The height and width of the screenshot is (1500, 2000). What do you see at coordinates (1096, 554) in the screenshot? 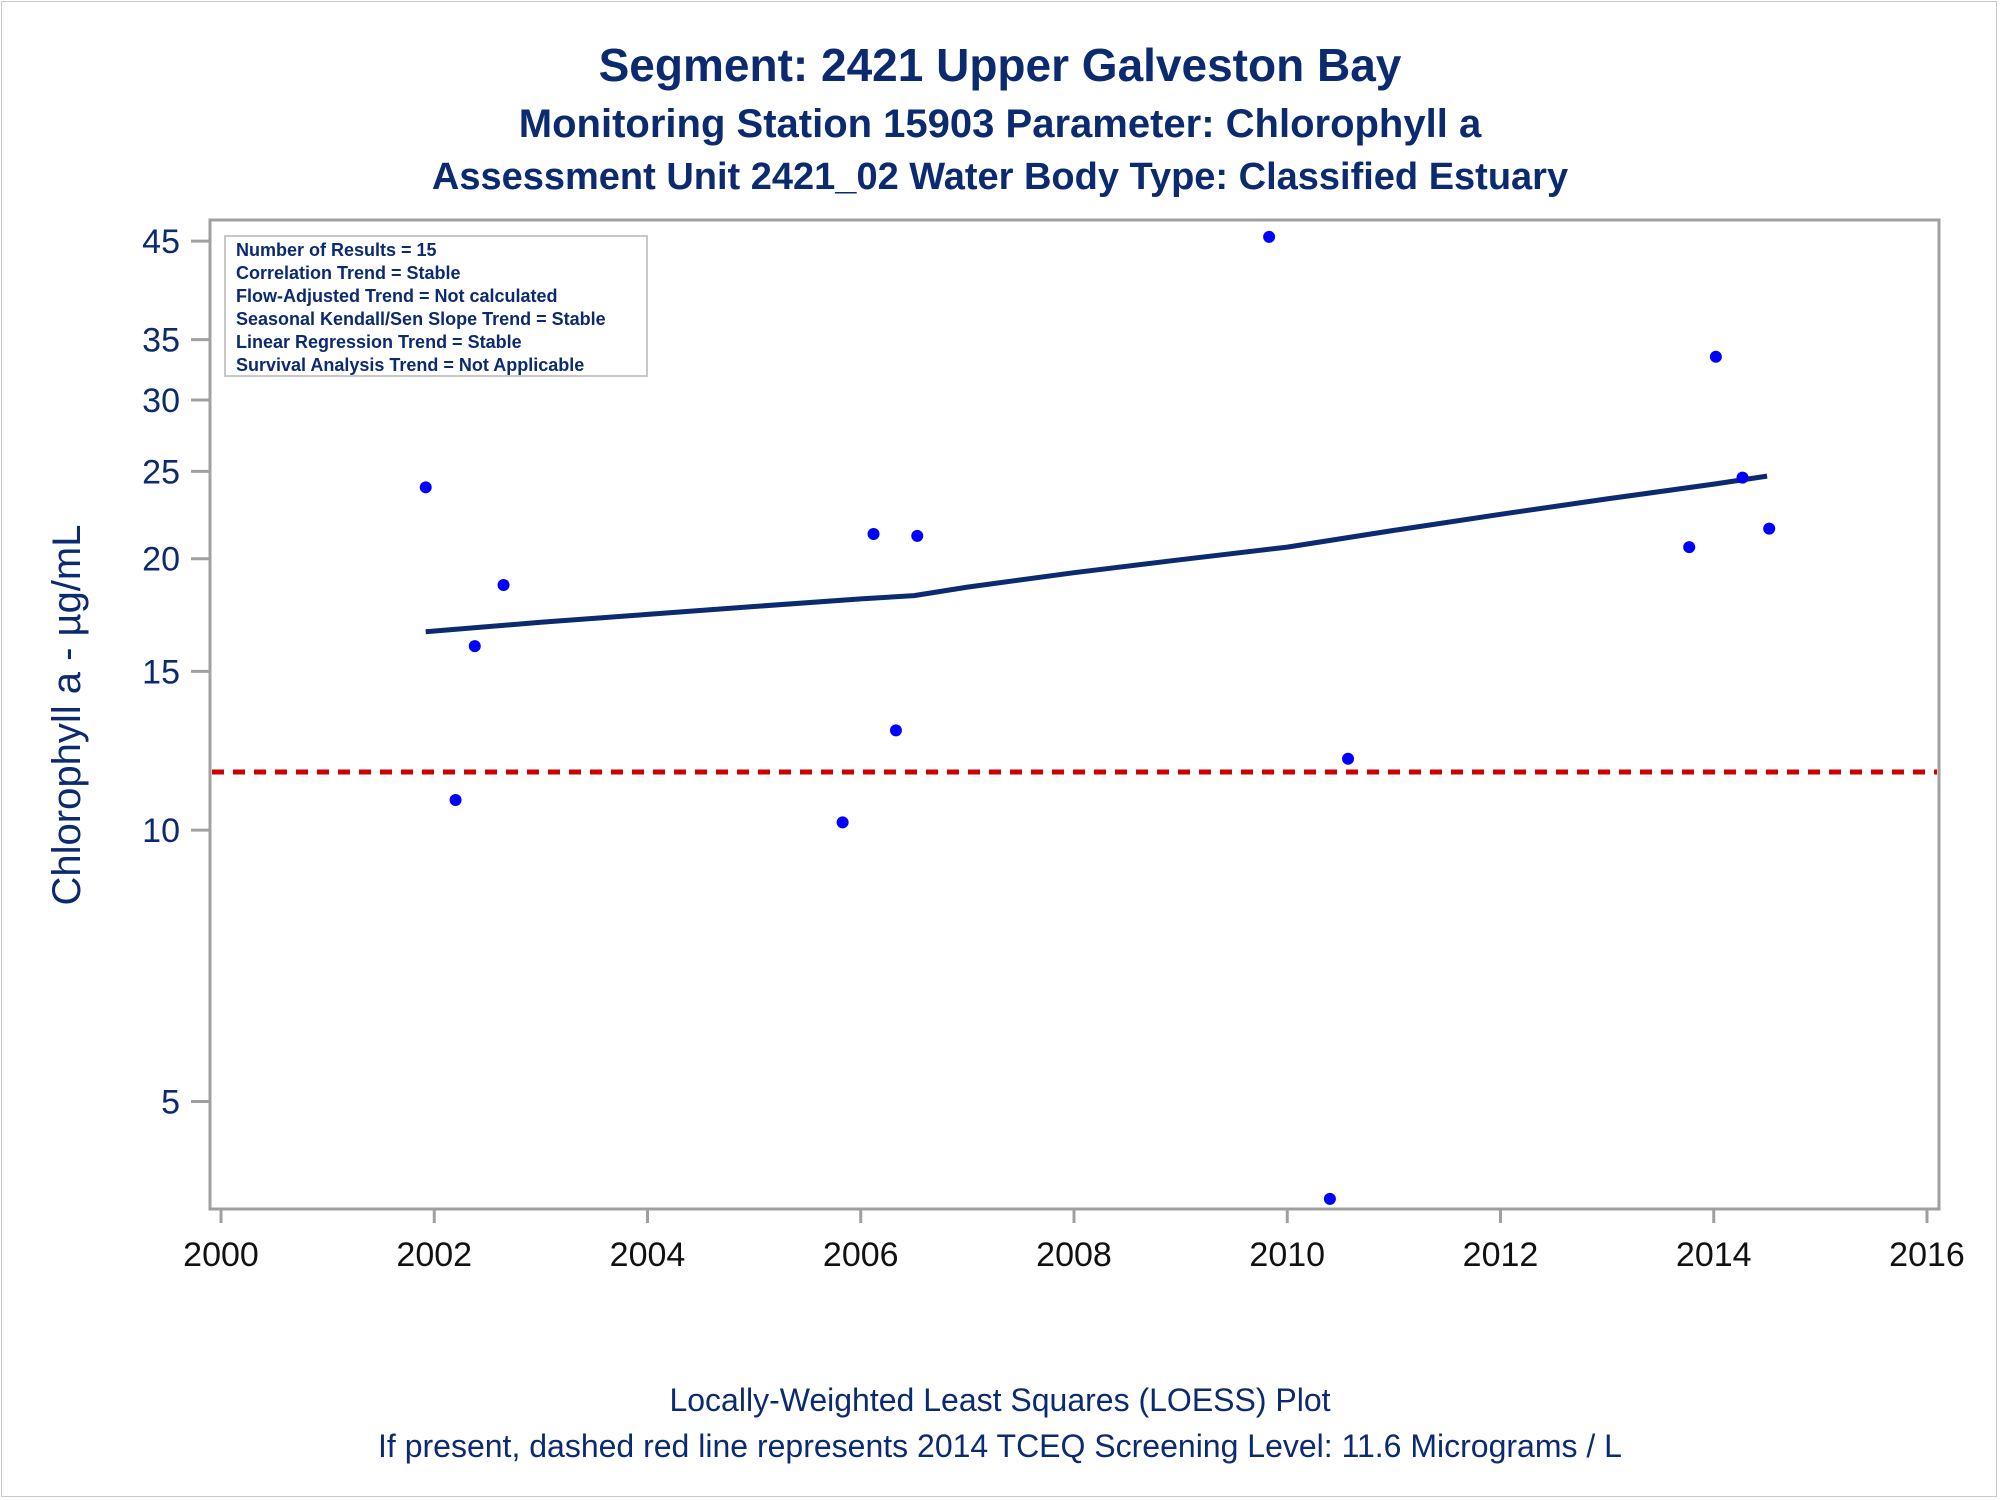
I see `loess-trend-line` at bounding box center [1096, 554].